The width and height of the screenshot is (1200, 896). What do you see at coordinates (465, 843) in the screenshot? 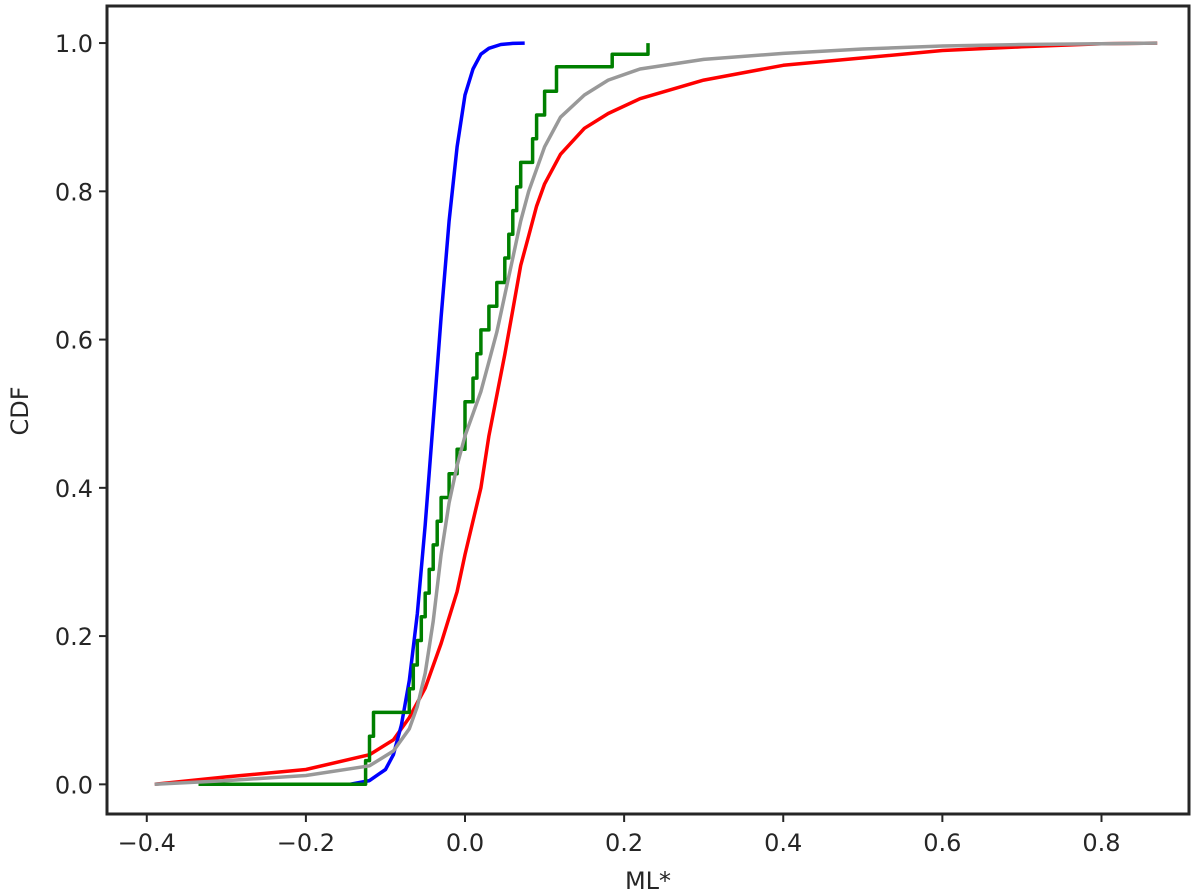
I see `x-tick-label: 0.0` at bounding box center [465, 843].